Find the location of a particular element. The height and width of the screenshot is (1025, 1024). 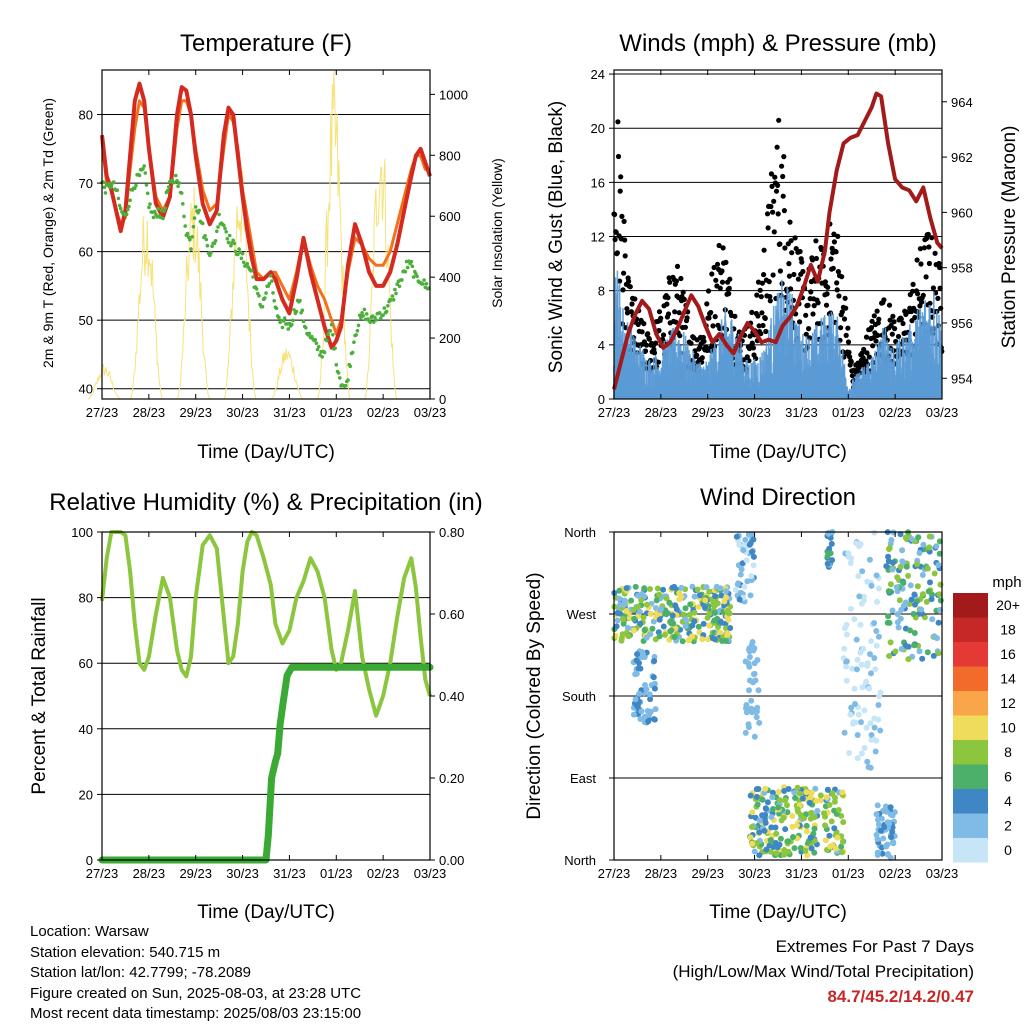

precipitation-line is located at coordinates (266, 763).